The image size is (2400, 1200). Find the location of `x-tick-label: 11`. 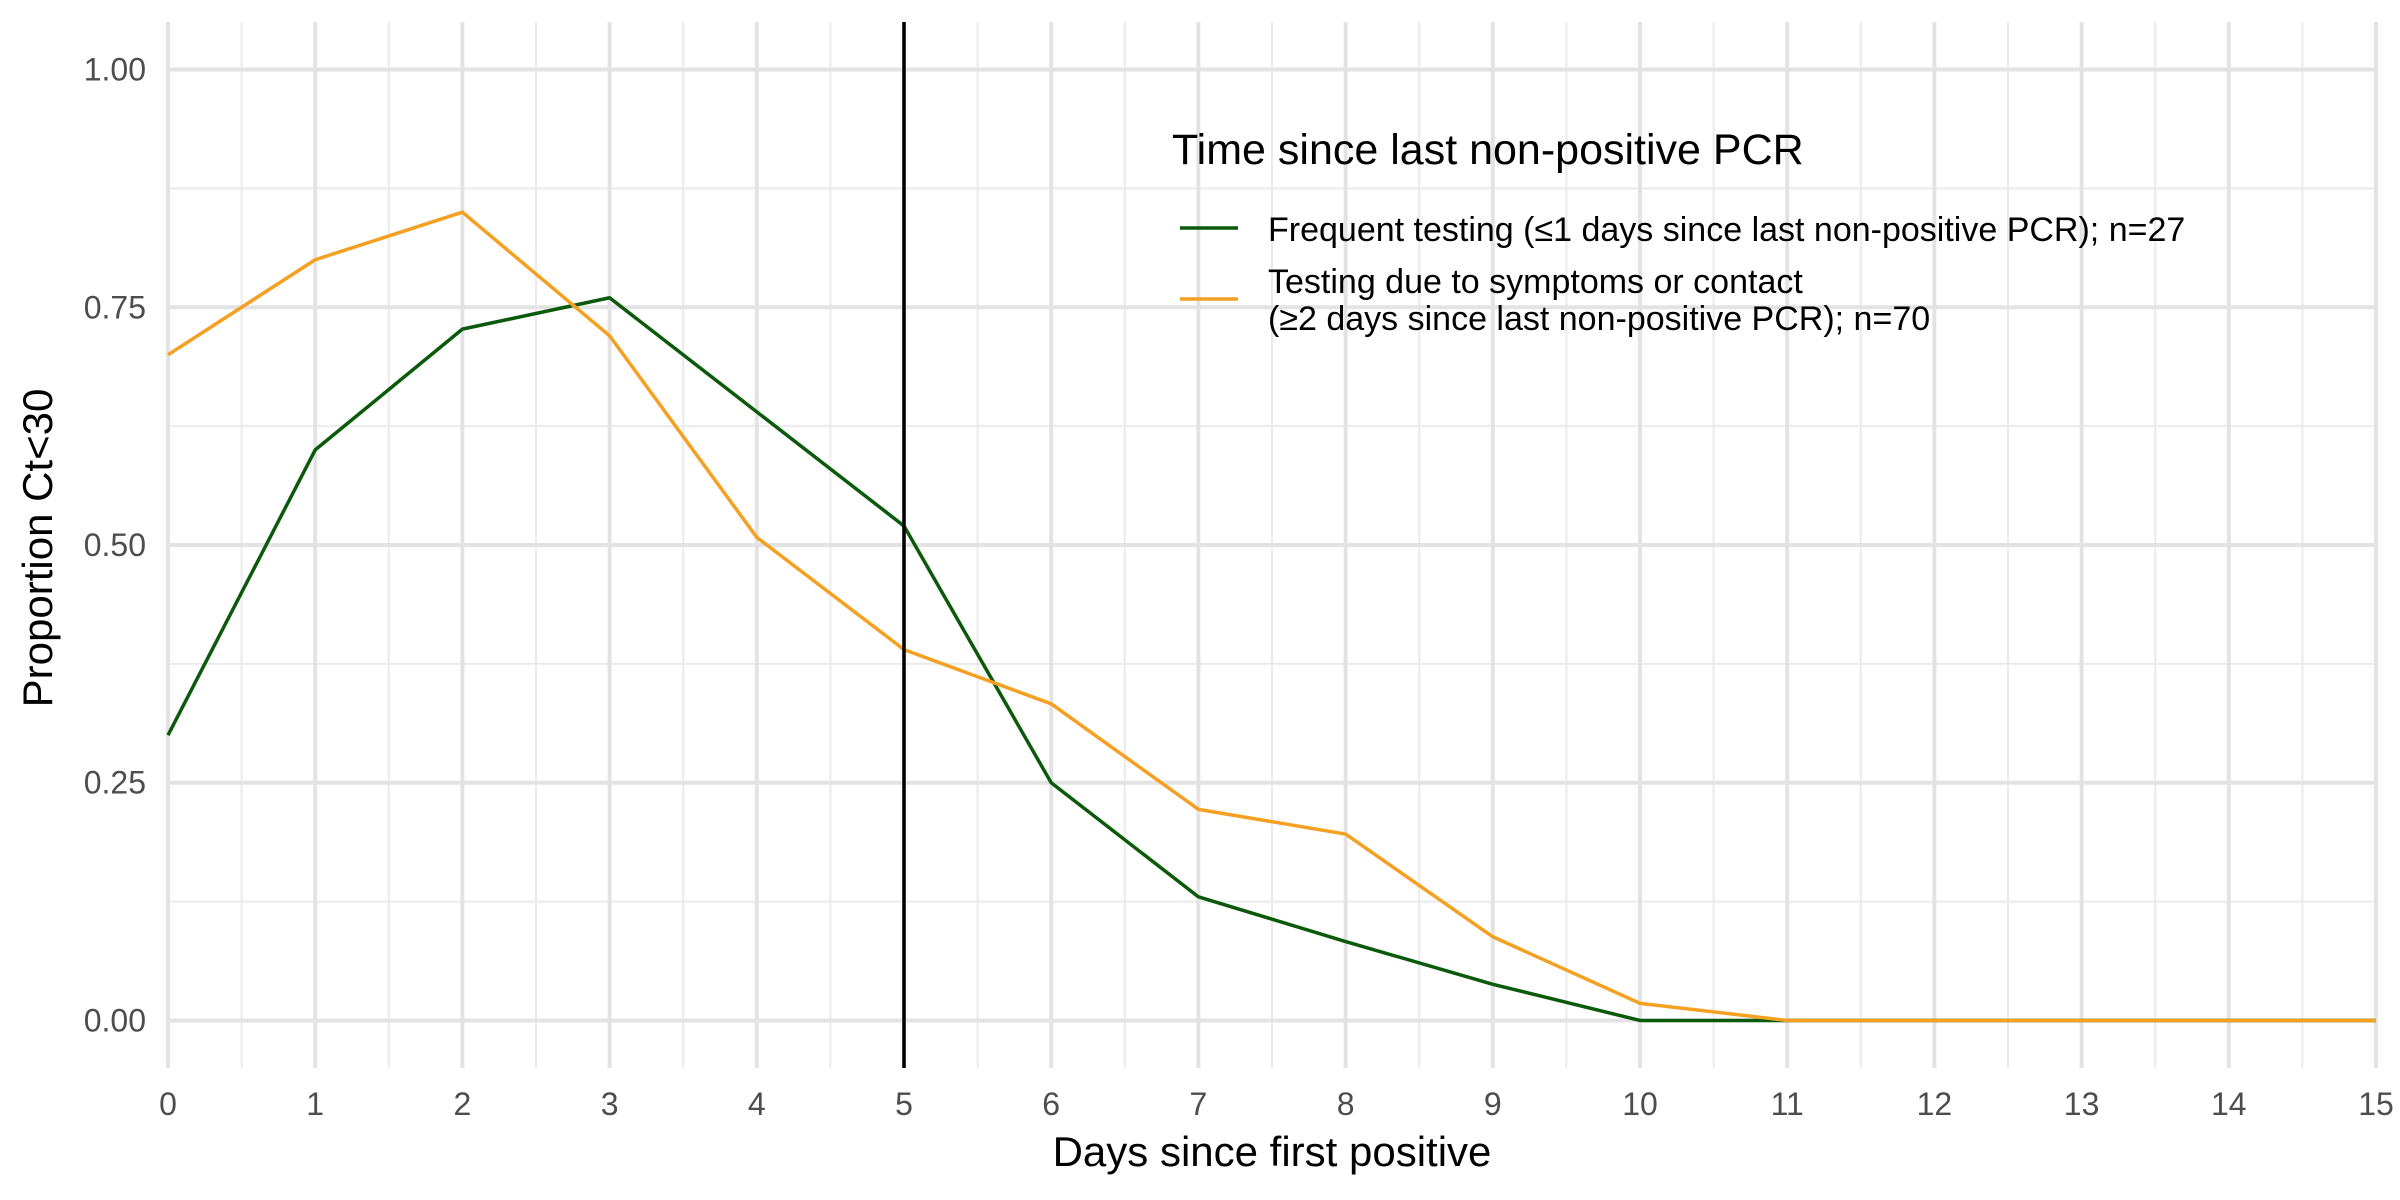

x-tick-label: 11 is located at coordinates (1787, 1104).